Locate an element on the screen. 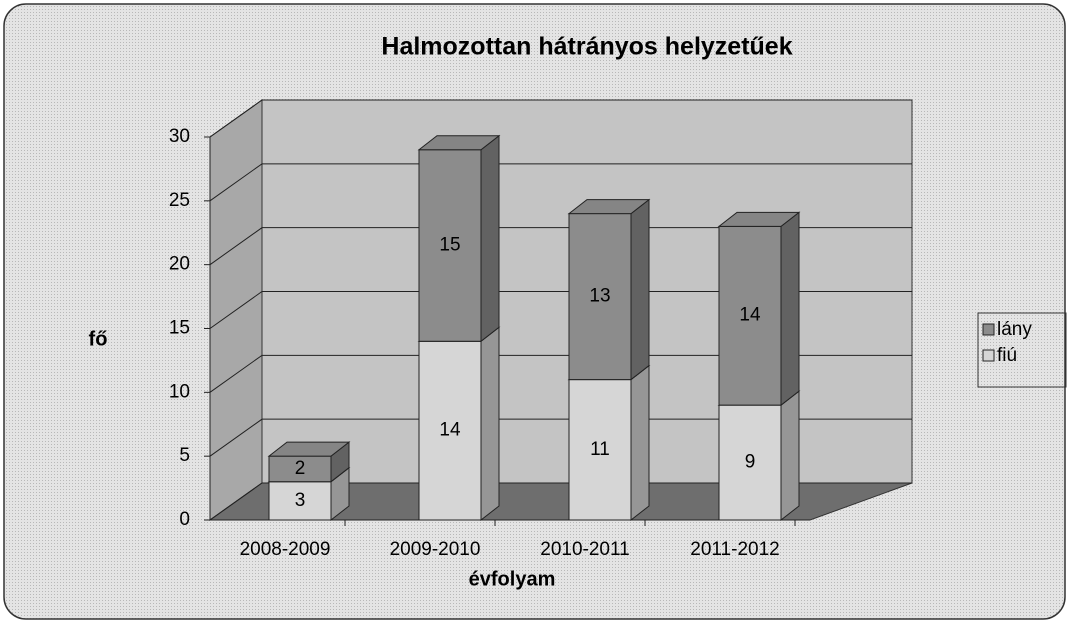 Image resolution: width=1069 pixels, height=623 pixels. legend-label: lány is located at coordinates (1014, 329).